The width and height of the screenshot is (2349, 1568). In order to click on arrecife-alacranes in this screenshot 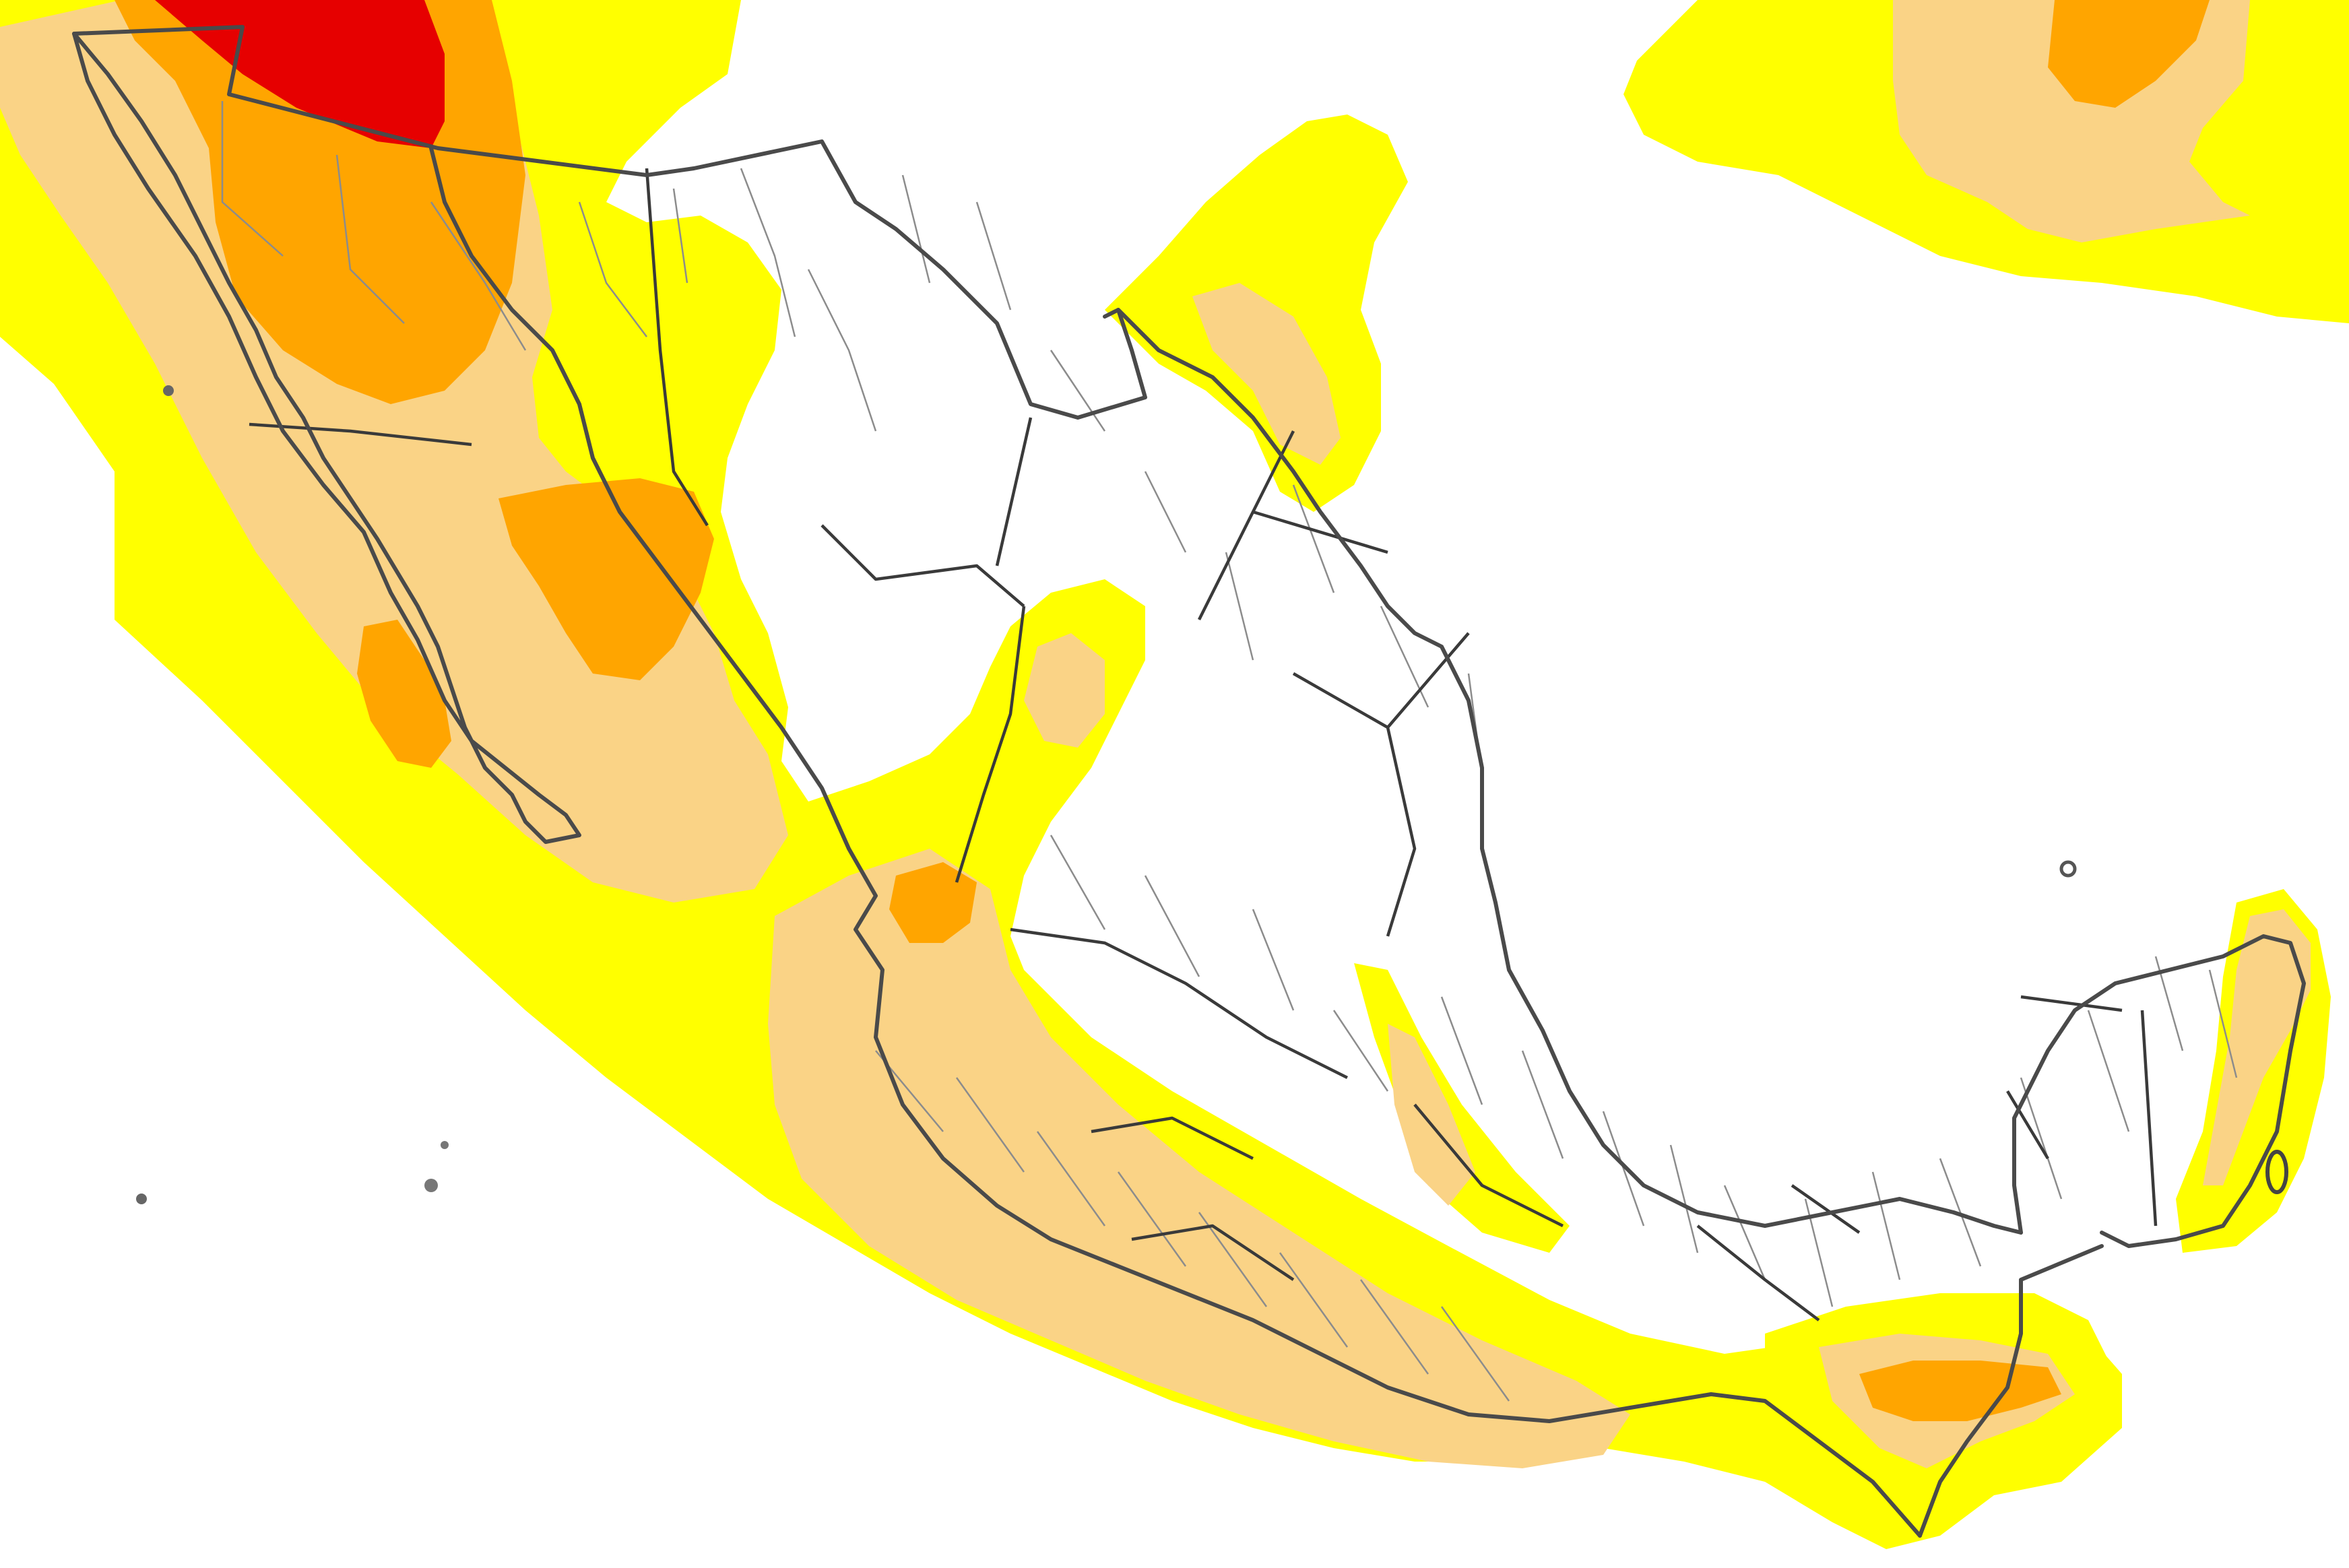, I will do `click(2068, 869)`.